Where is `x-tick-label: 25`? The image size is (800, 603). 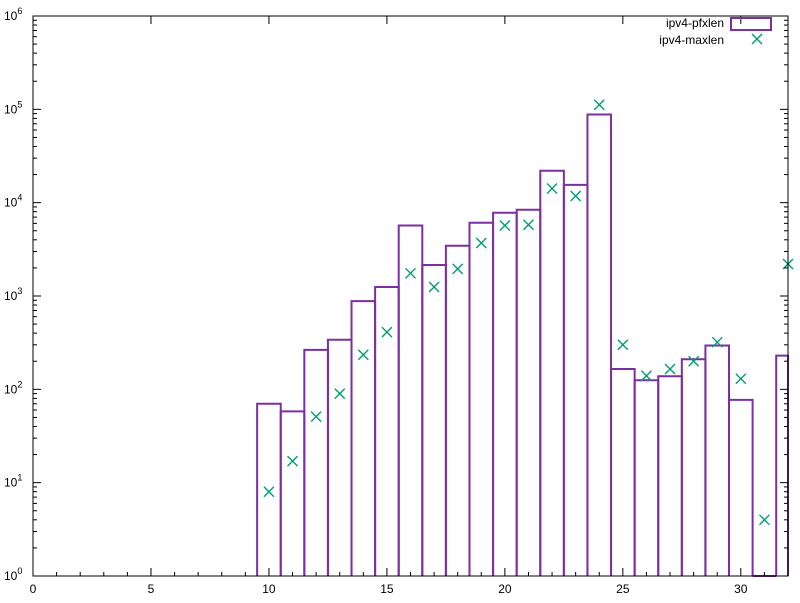
x-tick-label: 25 is located at coordinates (623, 589).